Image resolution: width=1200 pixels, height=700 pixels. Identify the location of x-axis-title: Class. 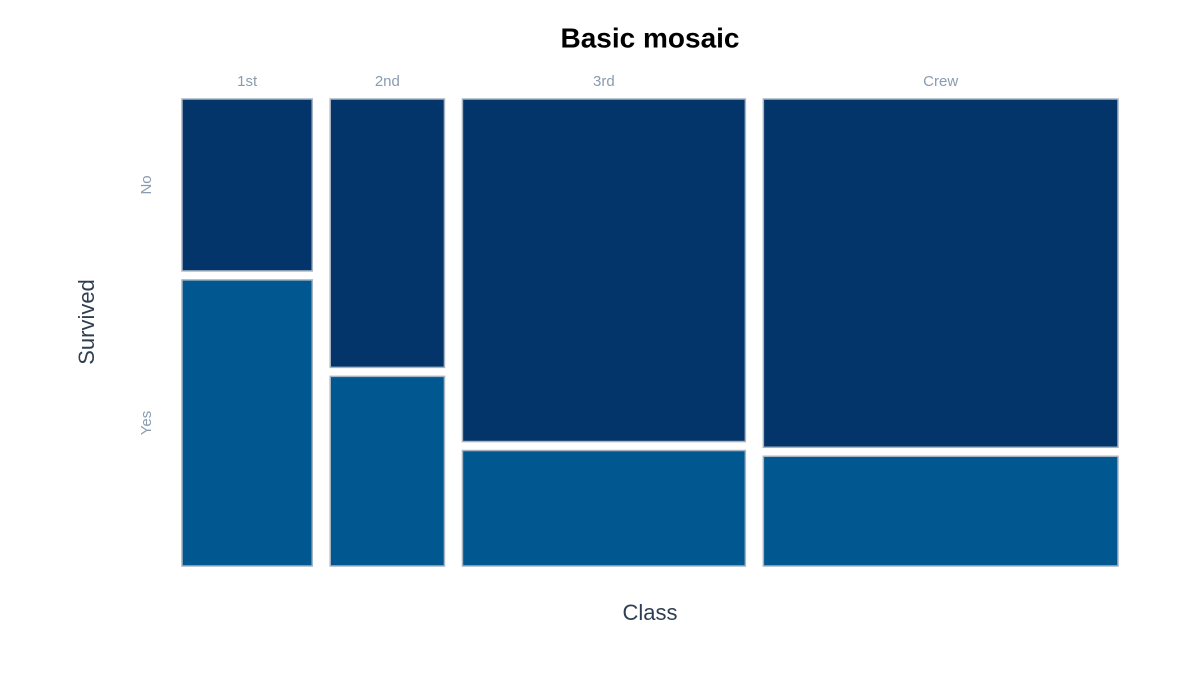
(649, 612).